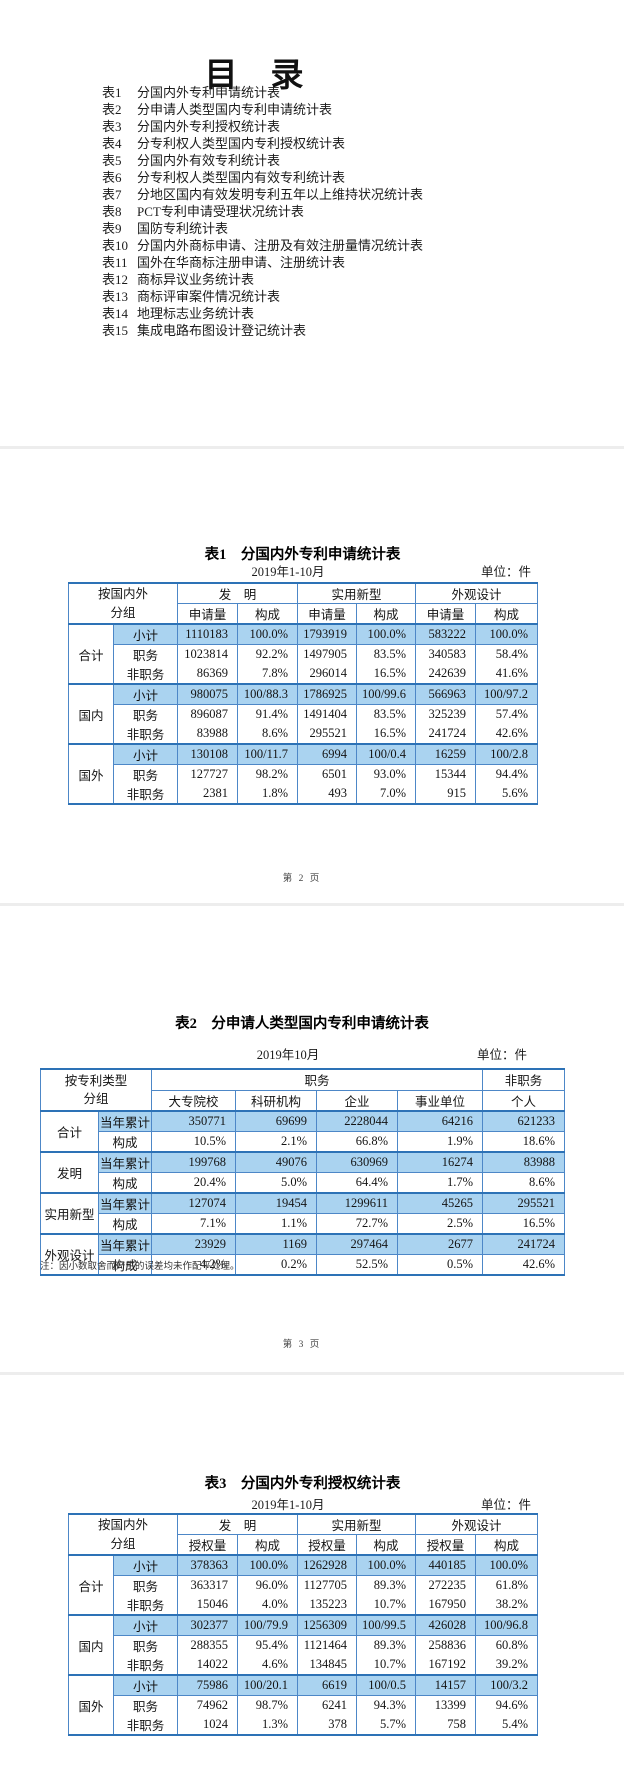  I want to click on toc-item: 表7 分地区国内有效发明专利五年以上维持状况统计表, so click(262, 194).